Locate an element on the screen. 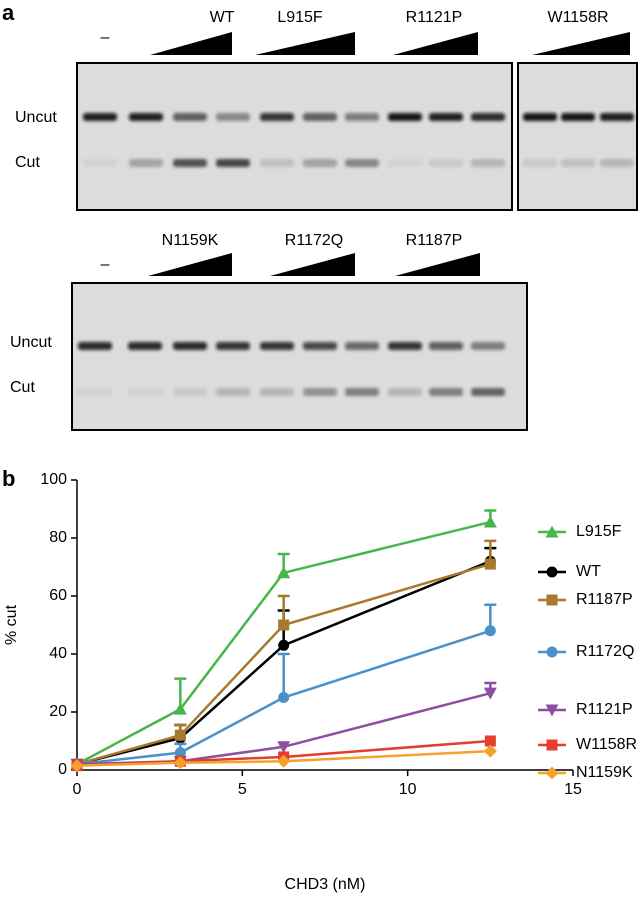 This screenshot has height=897, width=642. y-tick-label: 0 is located at coordinates (62, 769).